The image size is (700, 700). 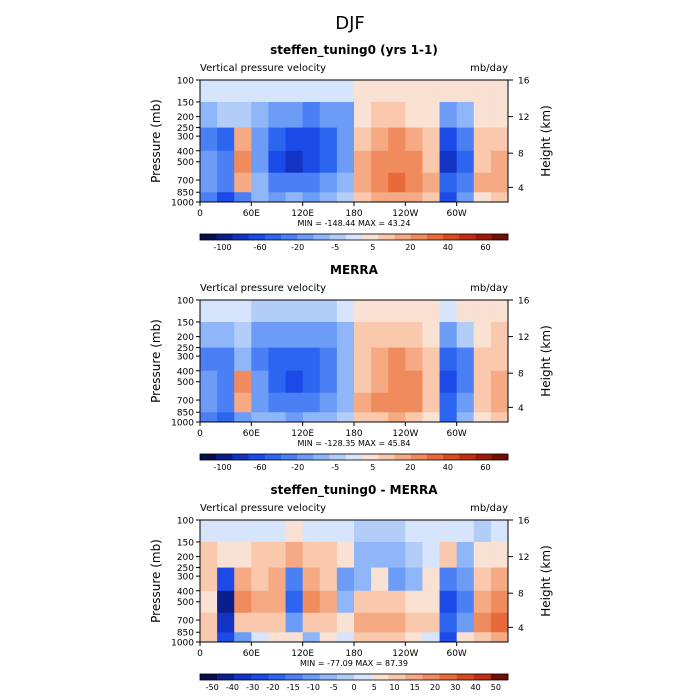 What do you see at coordinates (521, 409) in the screenshot?
I see `y2-tick-label: 4` at bounding box center [521, 409].